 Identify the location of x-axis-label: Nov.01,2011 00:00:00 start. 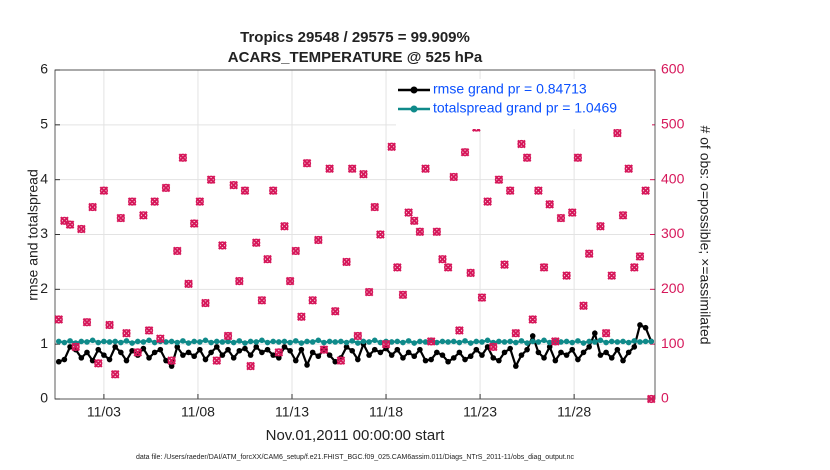
(356, 435).